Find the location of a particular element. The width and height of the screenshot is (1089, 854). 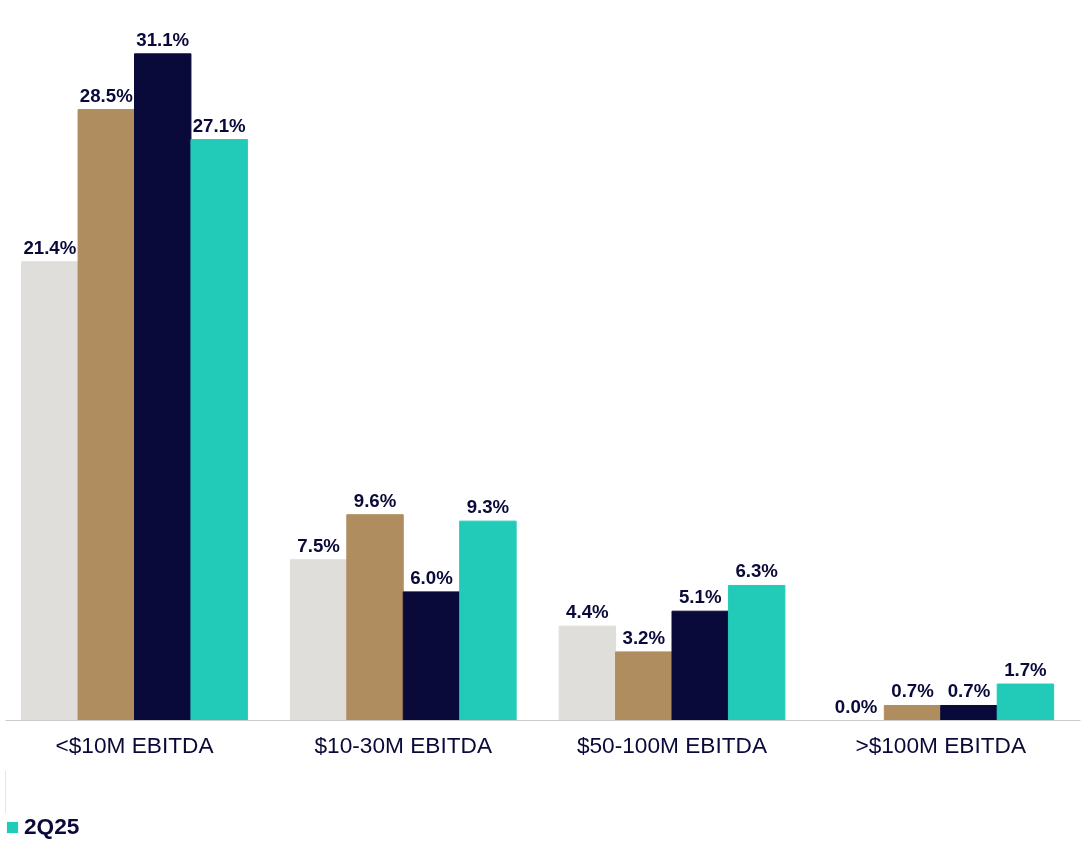

legend-label: 2Q25 is located at coordinates (52, 826).